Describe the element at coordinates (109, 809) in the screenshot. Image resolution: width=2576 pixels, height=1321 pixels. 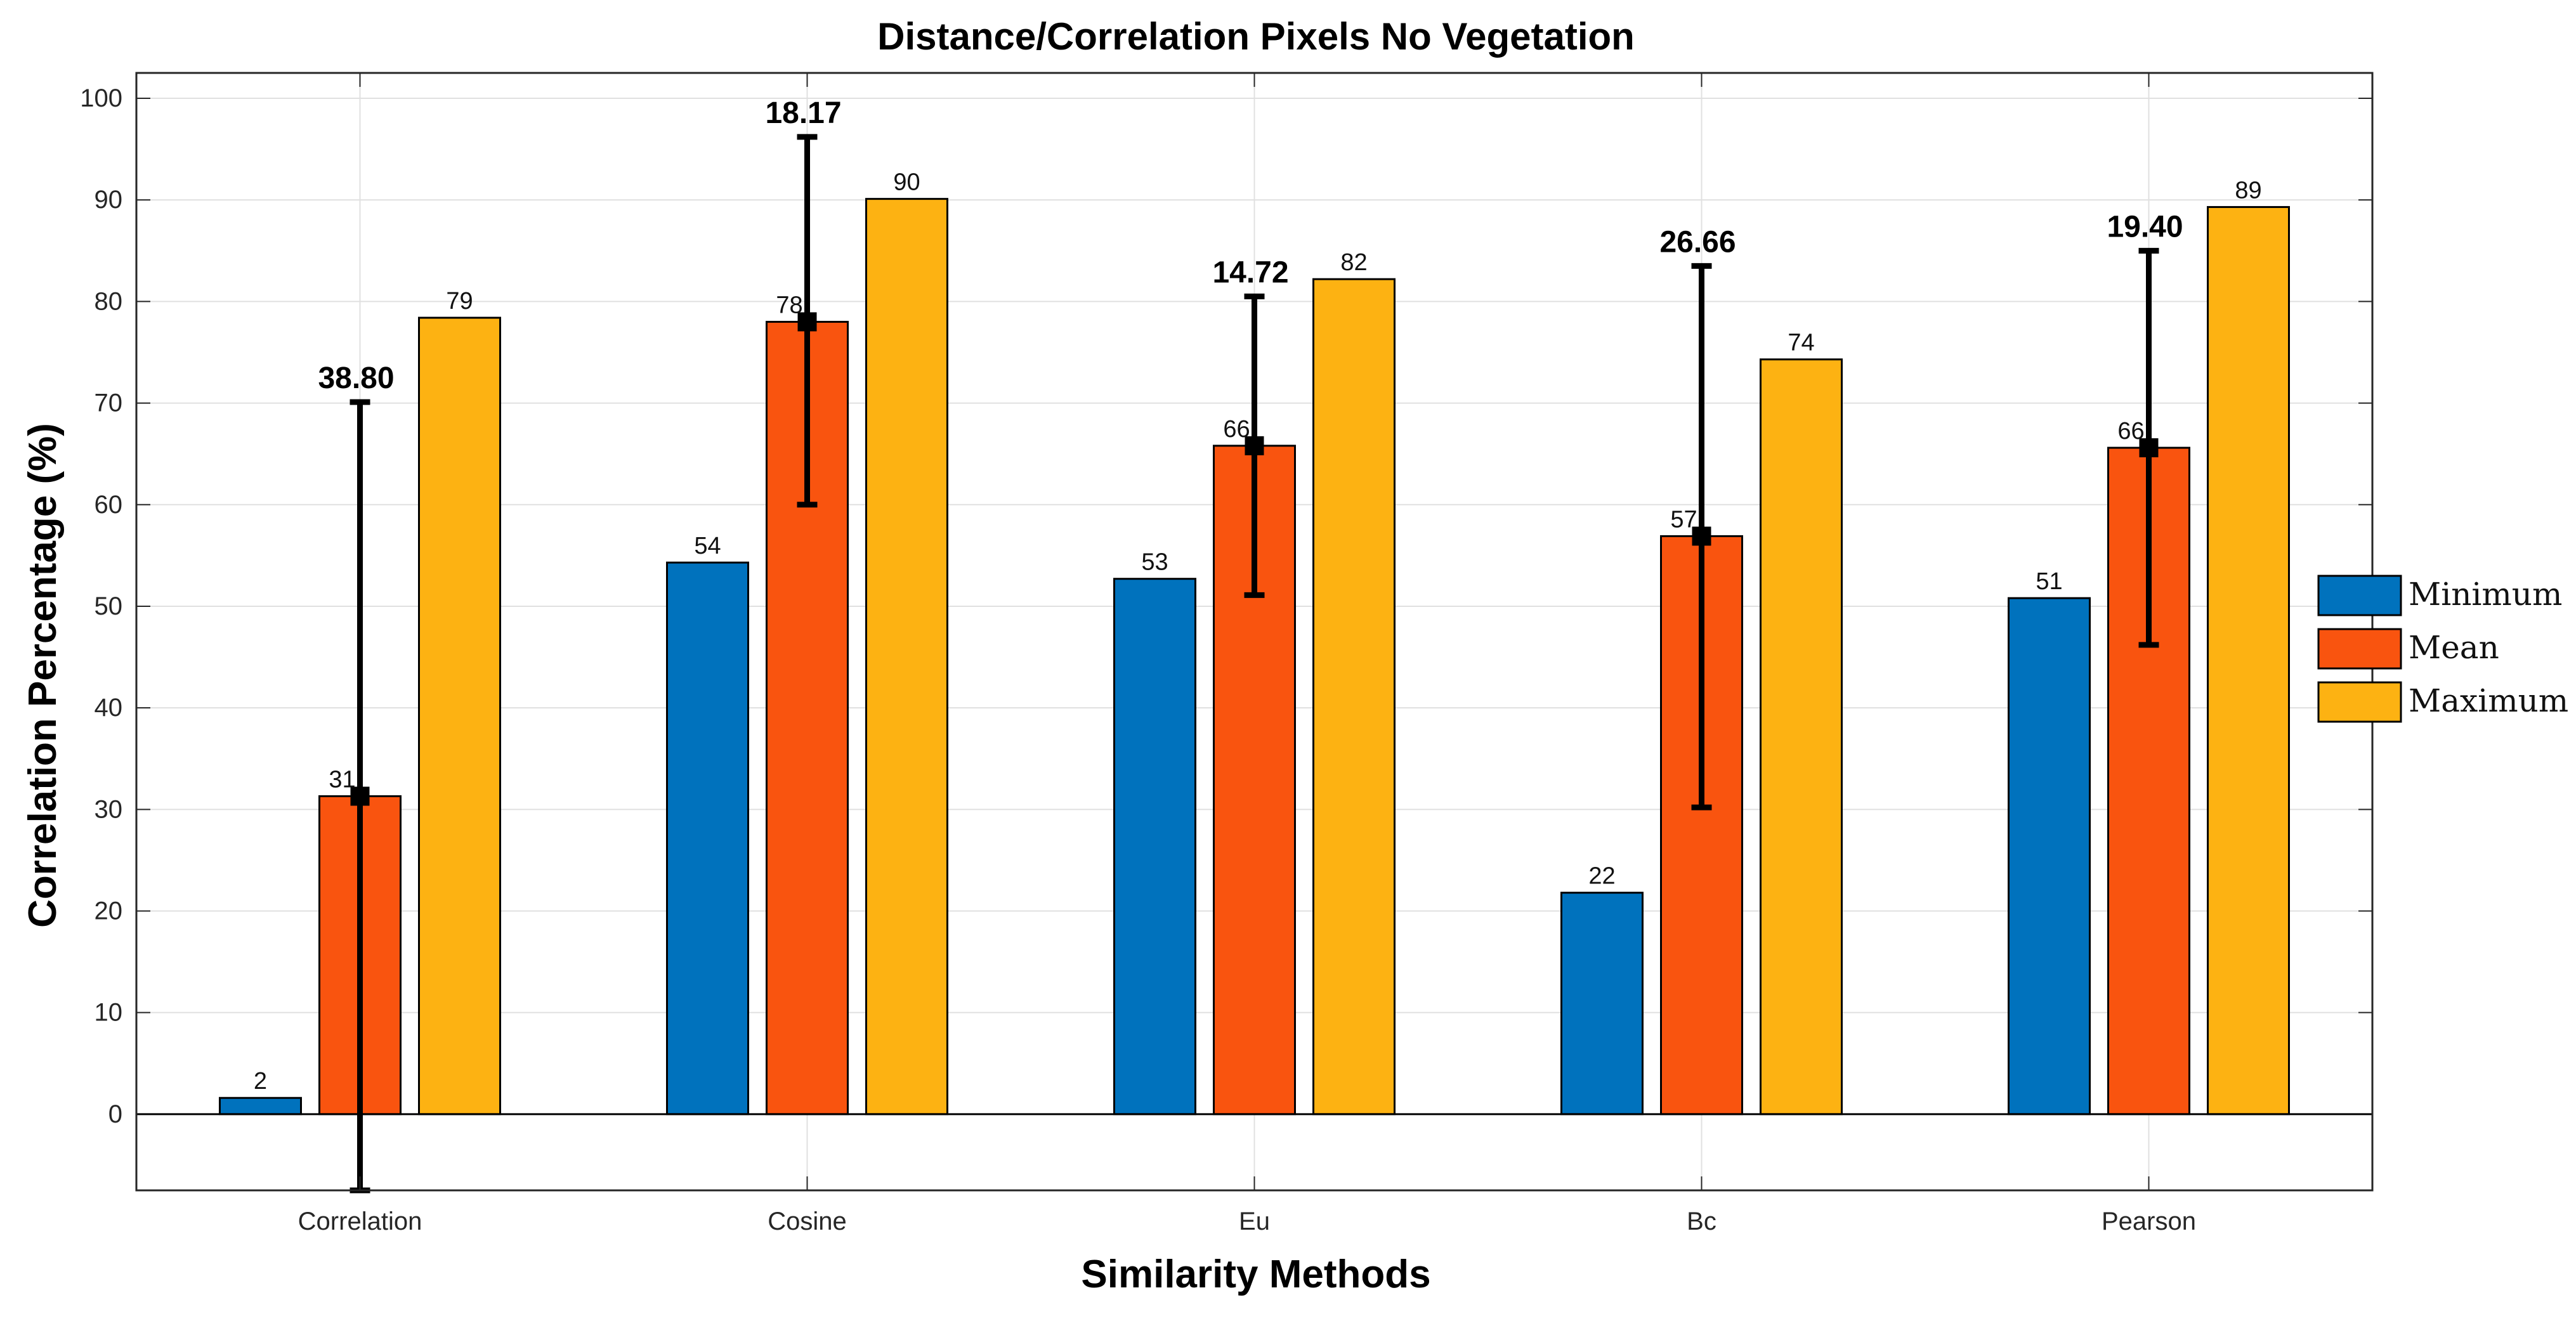
I see `y-tick-label: 30` at that location.